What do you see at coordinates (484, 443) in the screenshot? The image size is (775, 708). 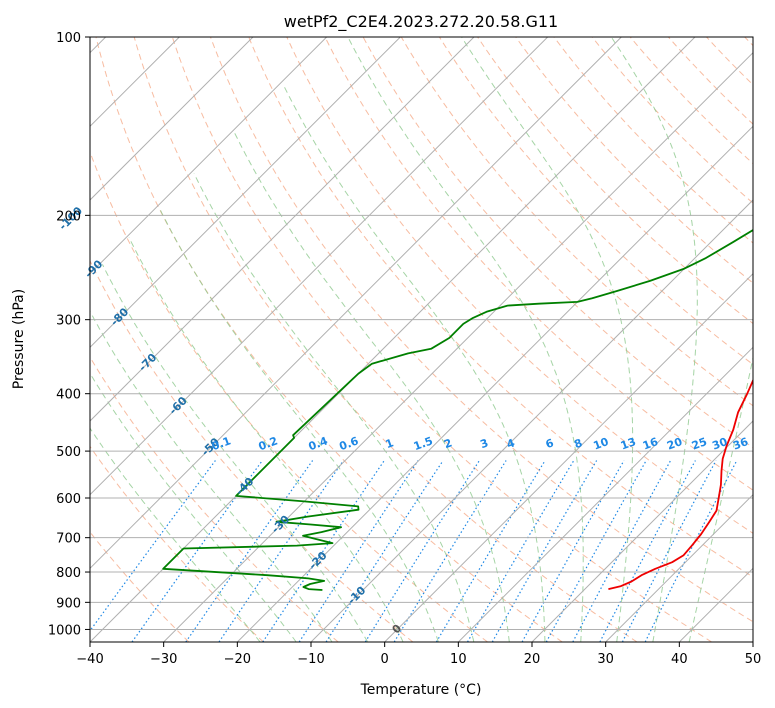 I see `mixing-ratio-label: 3` at bounding box center [484, 443].